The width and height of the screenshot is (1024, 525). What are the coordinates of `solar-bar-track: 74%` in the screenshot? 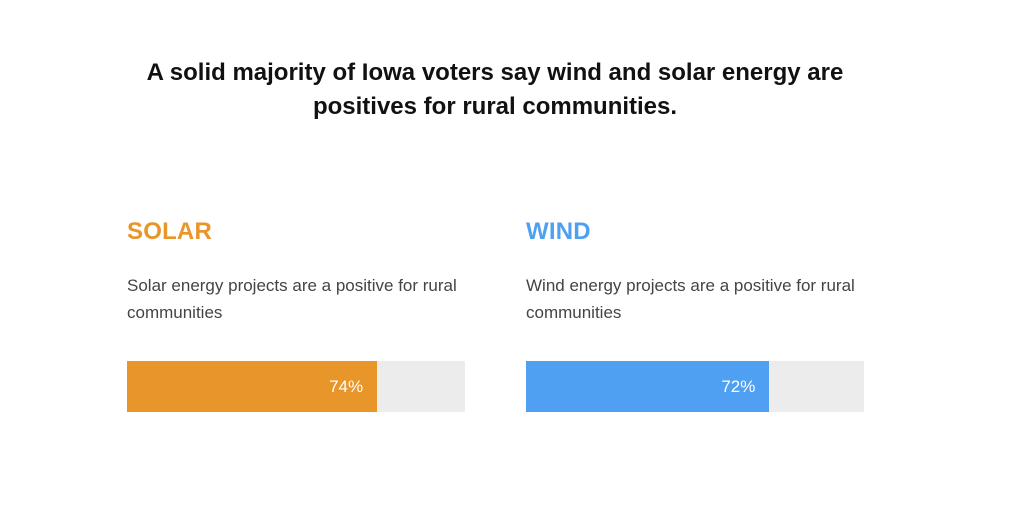 It's located at (296, 386).